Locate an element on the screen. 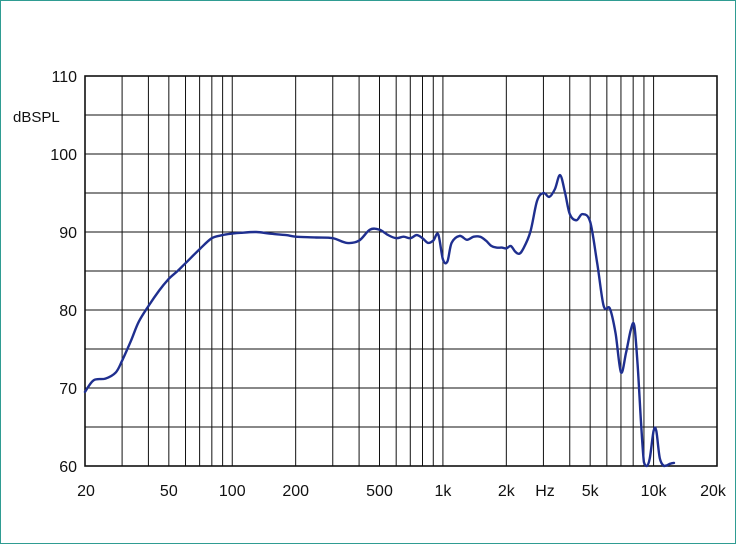 The width and height of the screenshot is (736, 544). x-tick-label: 5k is located at coordinates (591, 491).